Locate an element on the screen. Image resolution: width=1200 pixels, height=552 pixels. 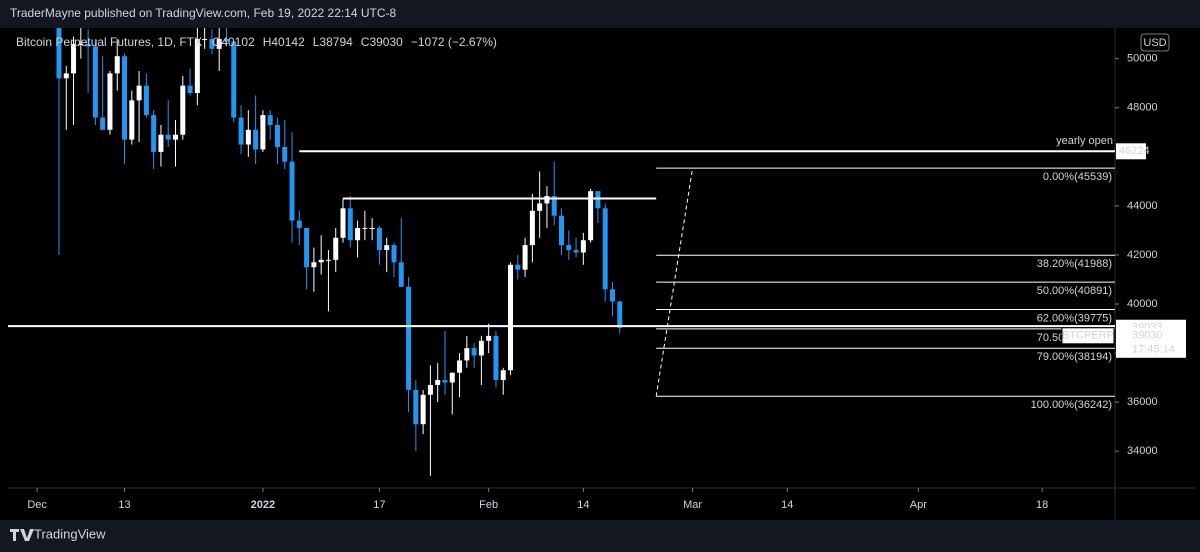
yearly-open-tag is located at coordinates (1131, 151).